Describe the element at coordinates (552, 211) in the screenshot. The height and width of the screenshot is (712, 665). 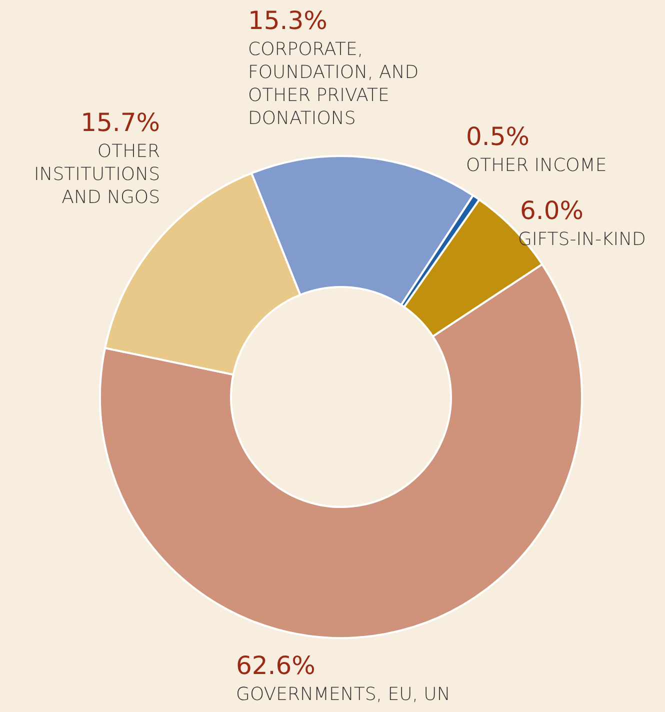
I see `data-label: 6.0%` at that location.